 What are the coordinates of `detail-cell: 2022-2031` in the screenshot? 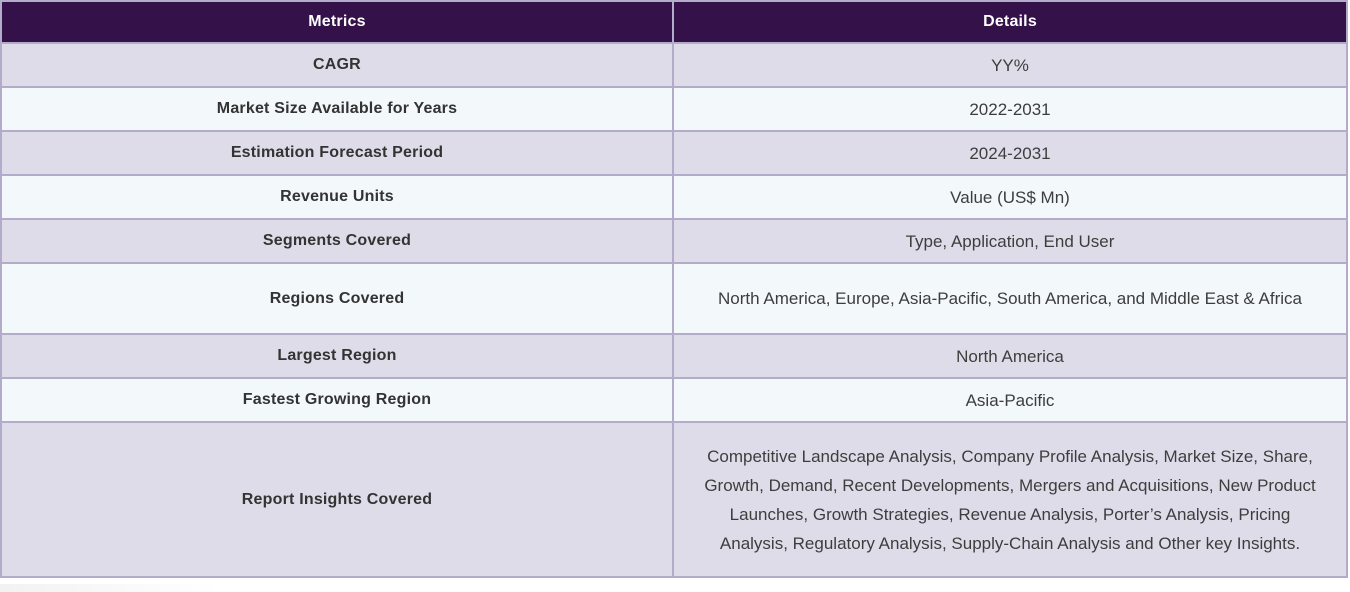 It's located at (1010, 109).